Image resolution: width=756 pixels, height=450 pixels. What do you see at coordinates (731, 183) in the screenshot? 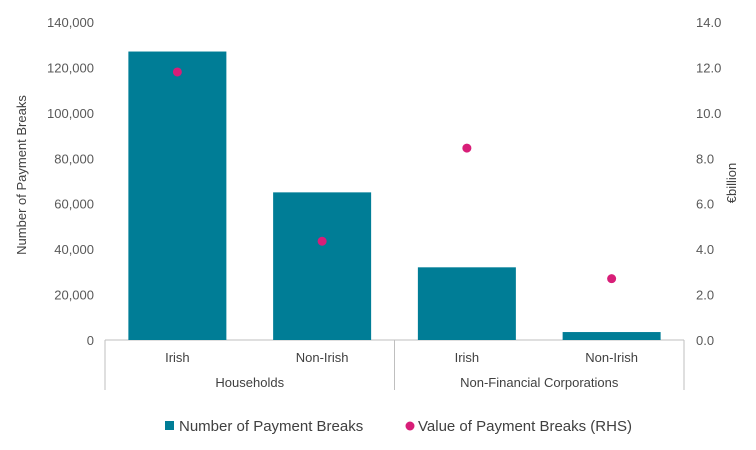
I see `right-axis-title: €billion` at bounding box center [731, 183].